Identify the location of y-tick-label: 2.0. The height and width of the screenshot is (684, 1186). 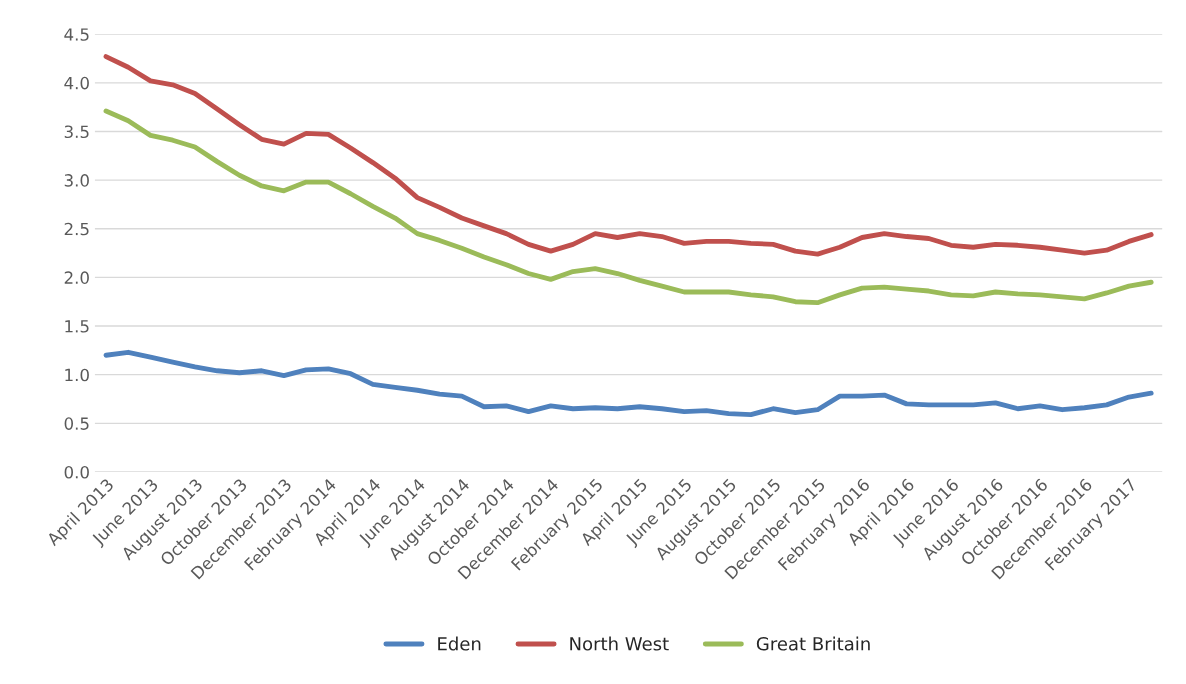
(76, 277).